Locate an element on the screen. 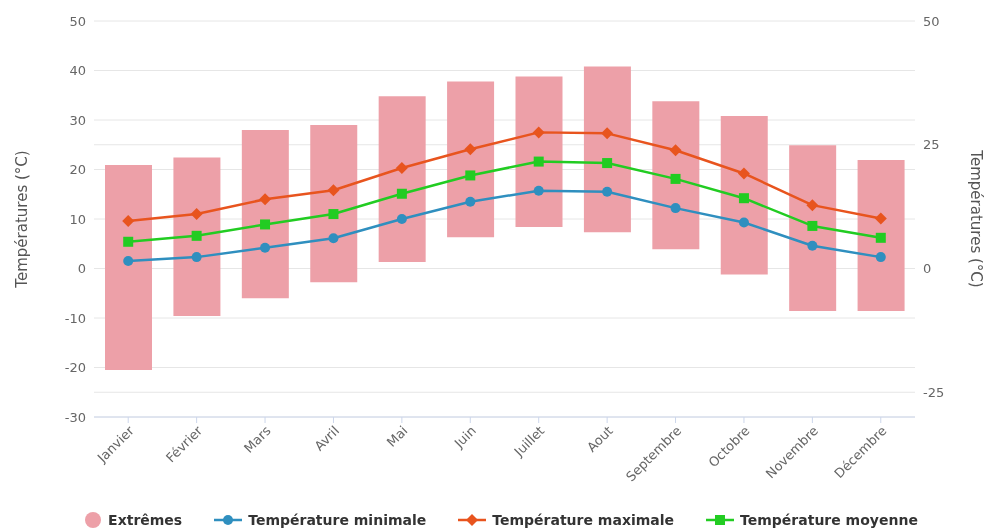 The height and width of the screenshot is (531, 1003). y-tick-label: 50 is located at coordinates (77, 21).